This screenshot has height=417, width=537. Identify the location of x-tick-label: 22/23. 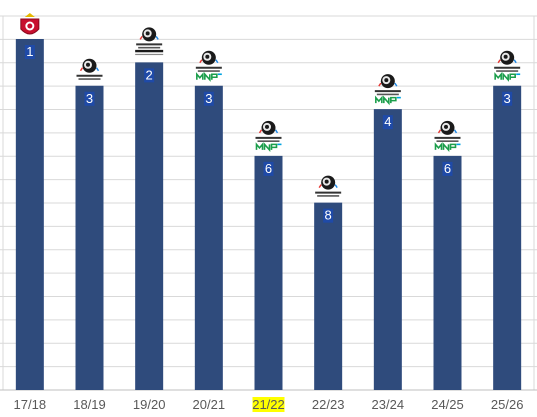
(328, 404).